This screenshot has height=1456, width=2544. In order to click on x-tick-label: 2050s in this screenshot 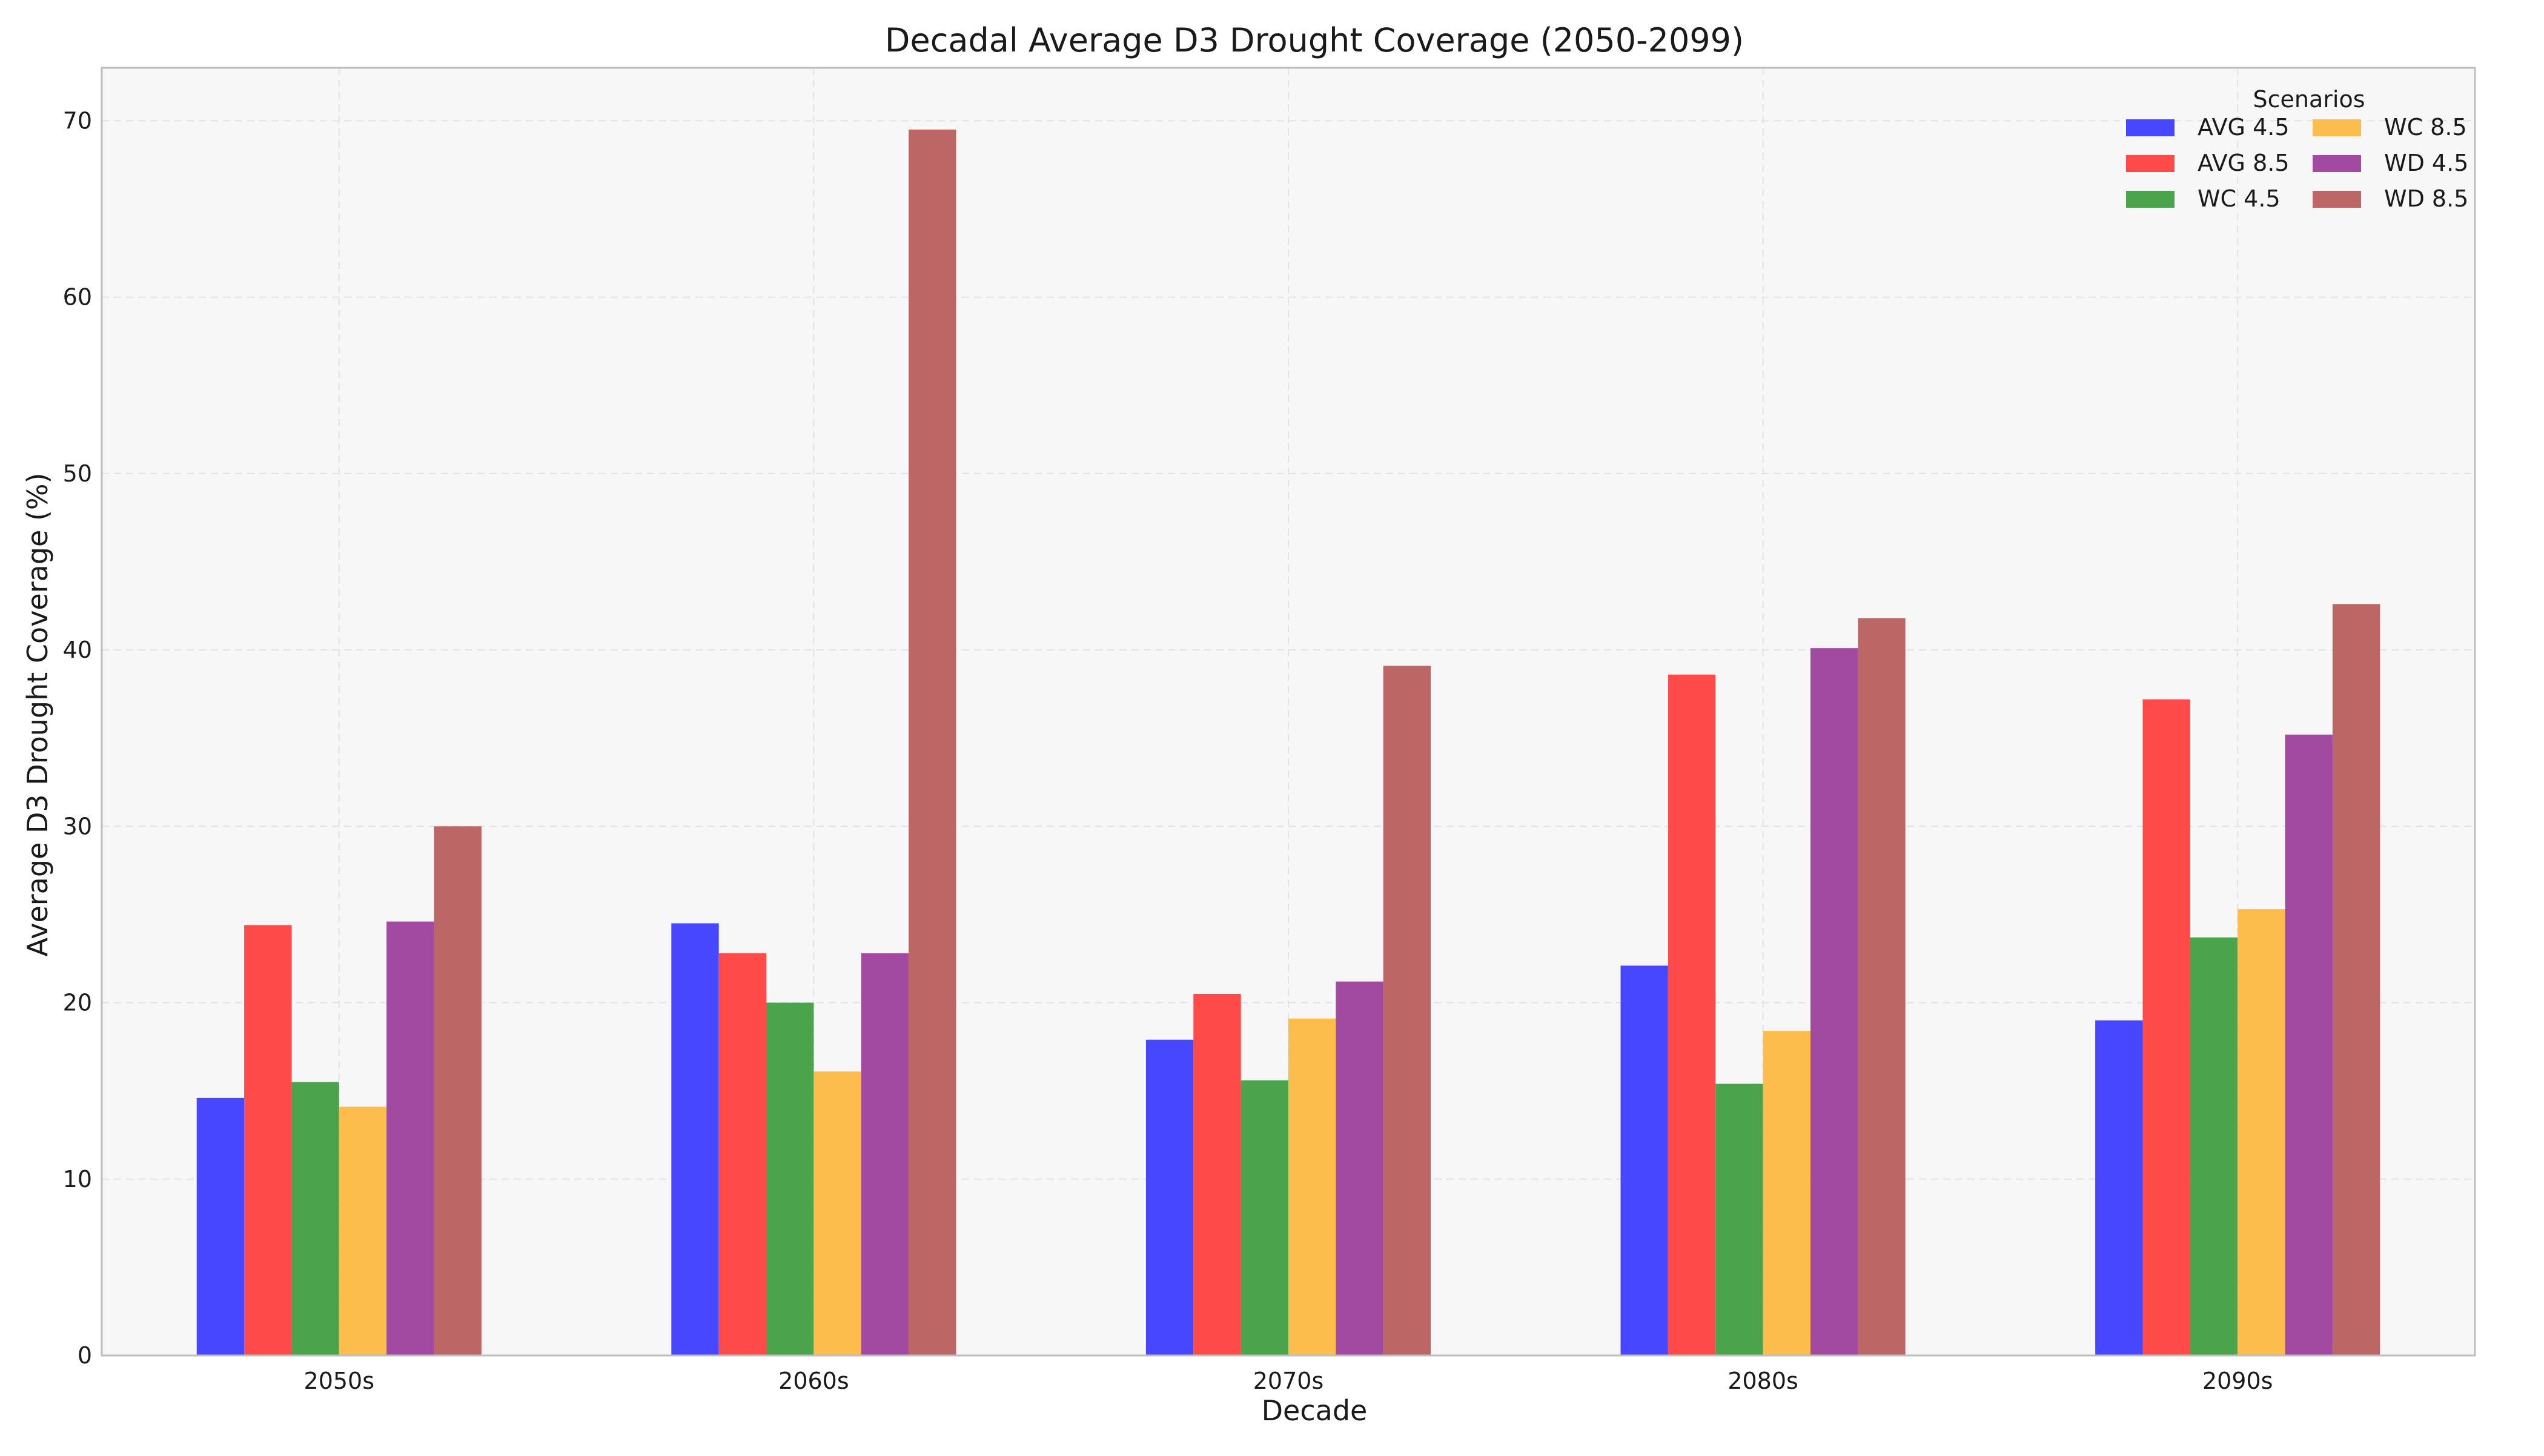, I will do `click(339, 1381)`.